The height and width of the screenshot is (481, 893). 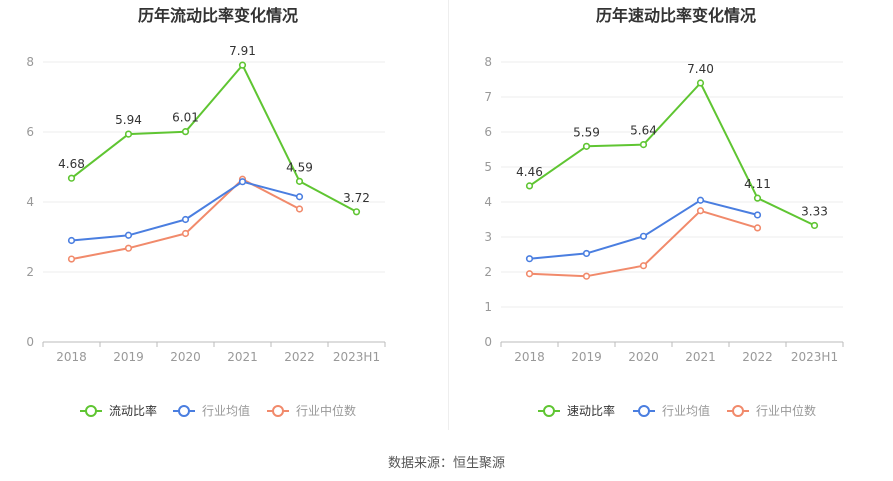 What do you see at coordinates (700, 69) in the screenshot?
I see `data-label: 7.40` at bounding box center [700, 69].